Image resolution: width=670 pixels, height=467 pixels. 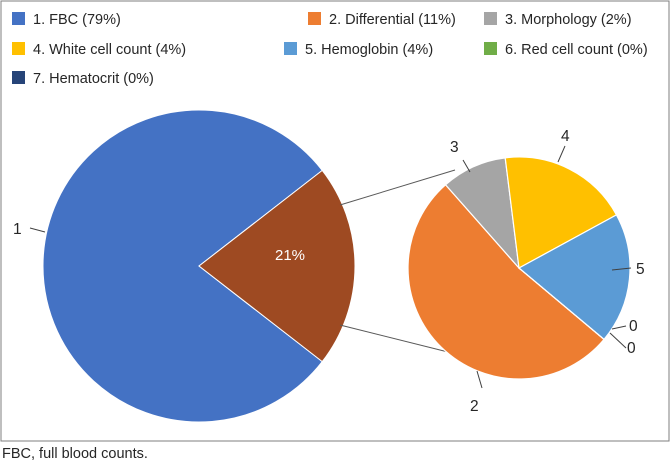 I want to click on legend-label-red-cell: 6. Red cell count (0%), so click(x=576, y=50).